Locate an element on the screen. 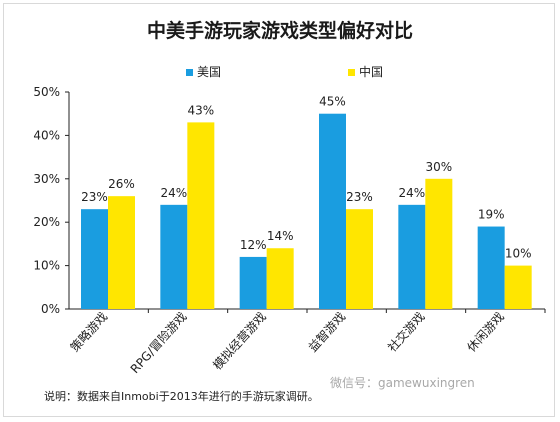 Image resolution: width=560 pixels, height=422 pixels. category-label: 益智游戏 is located at coordinates (326, 332).